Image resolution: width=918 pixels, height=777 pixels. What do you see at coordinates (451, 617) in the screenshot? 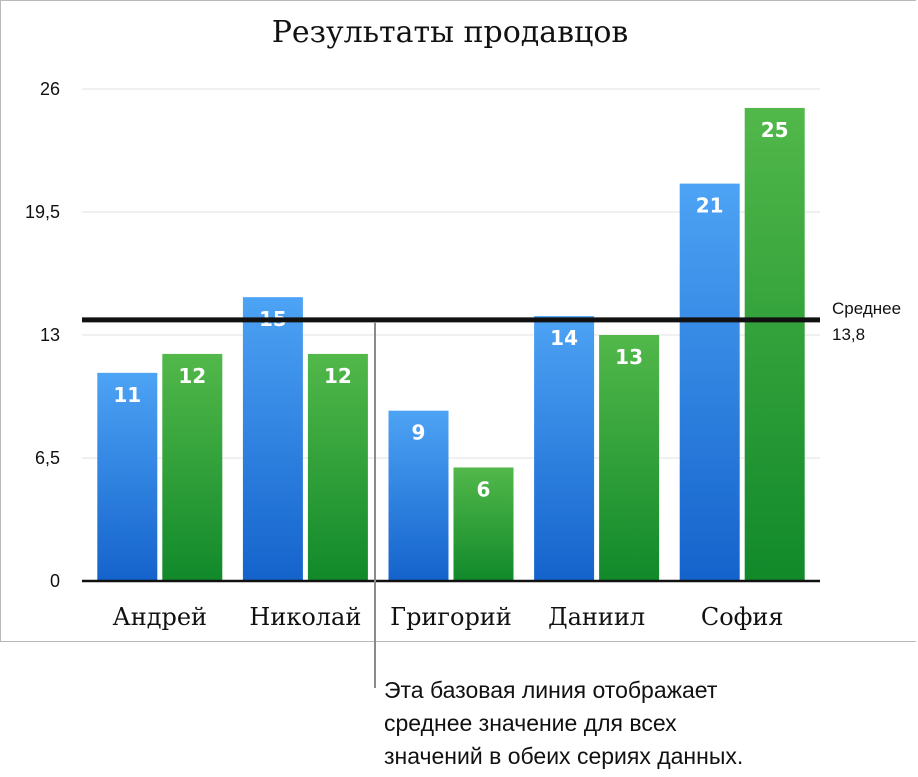
I see `x-category-label: Григорий` at bounding box center [451, 617].